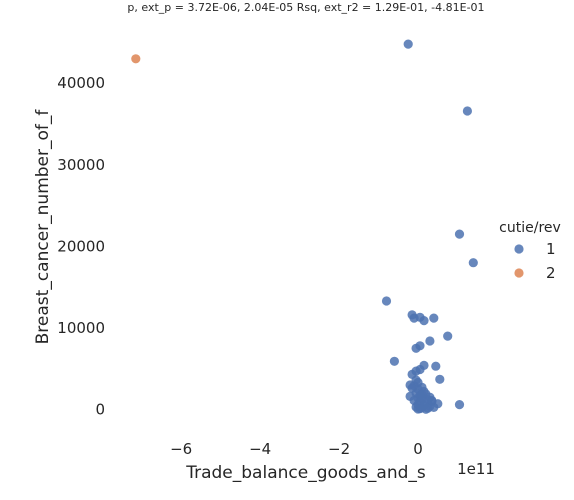 Image resolution: width=574 pixels, height=500 pixels. I want to click on legend: cutie/rev 12, so click(530, 251).